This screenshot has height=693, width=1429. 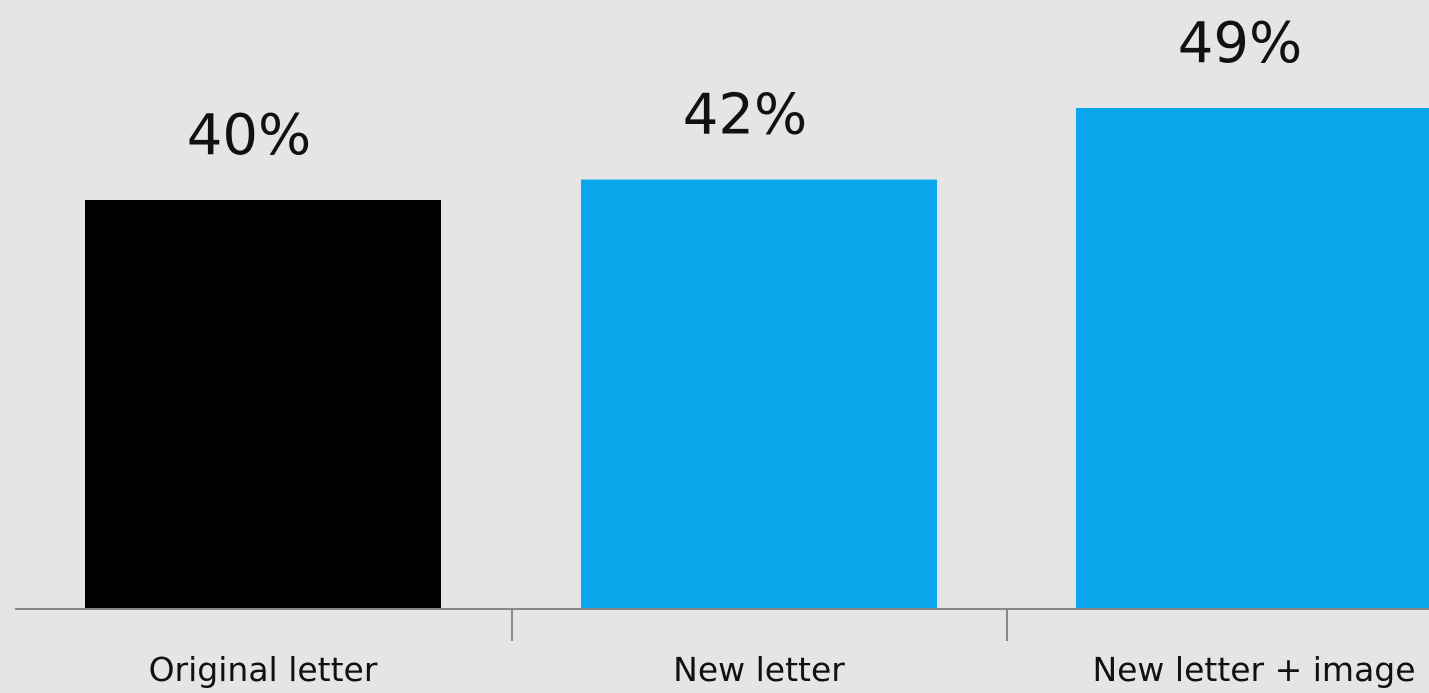 I want to click on value-label-2: 49%, so click(x=1240, y=43).